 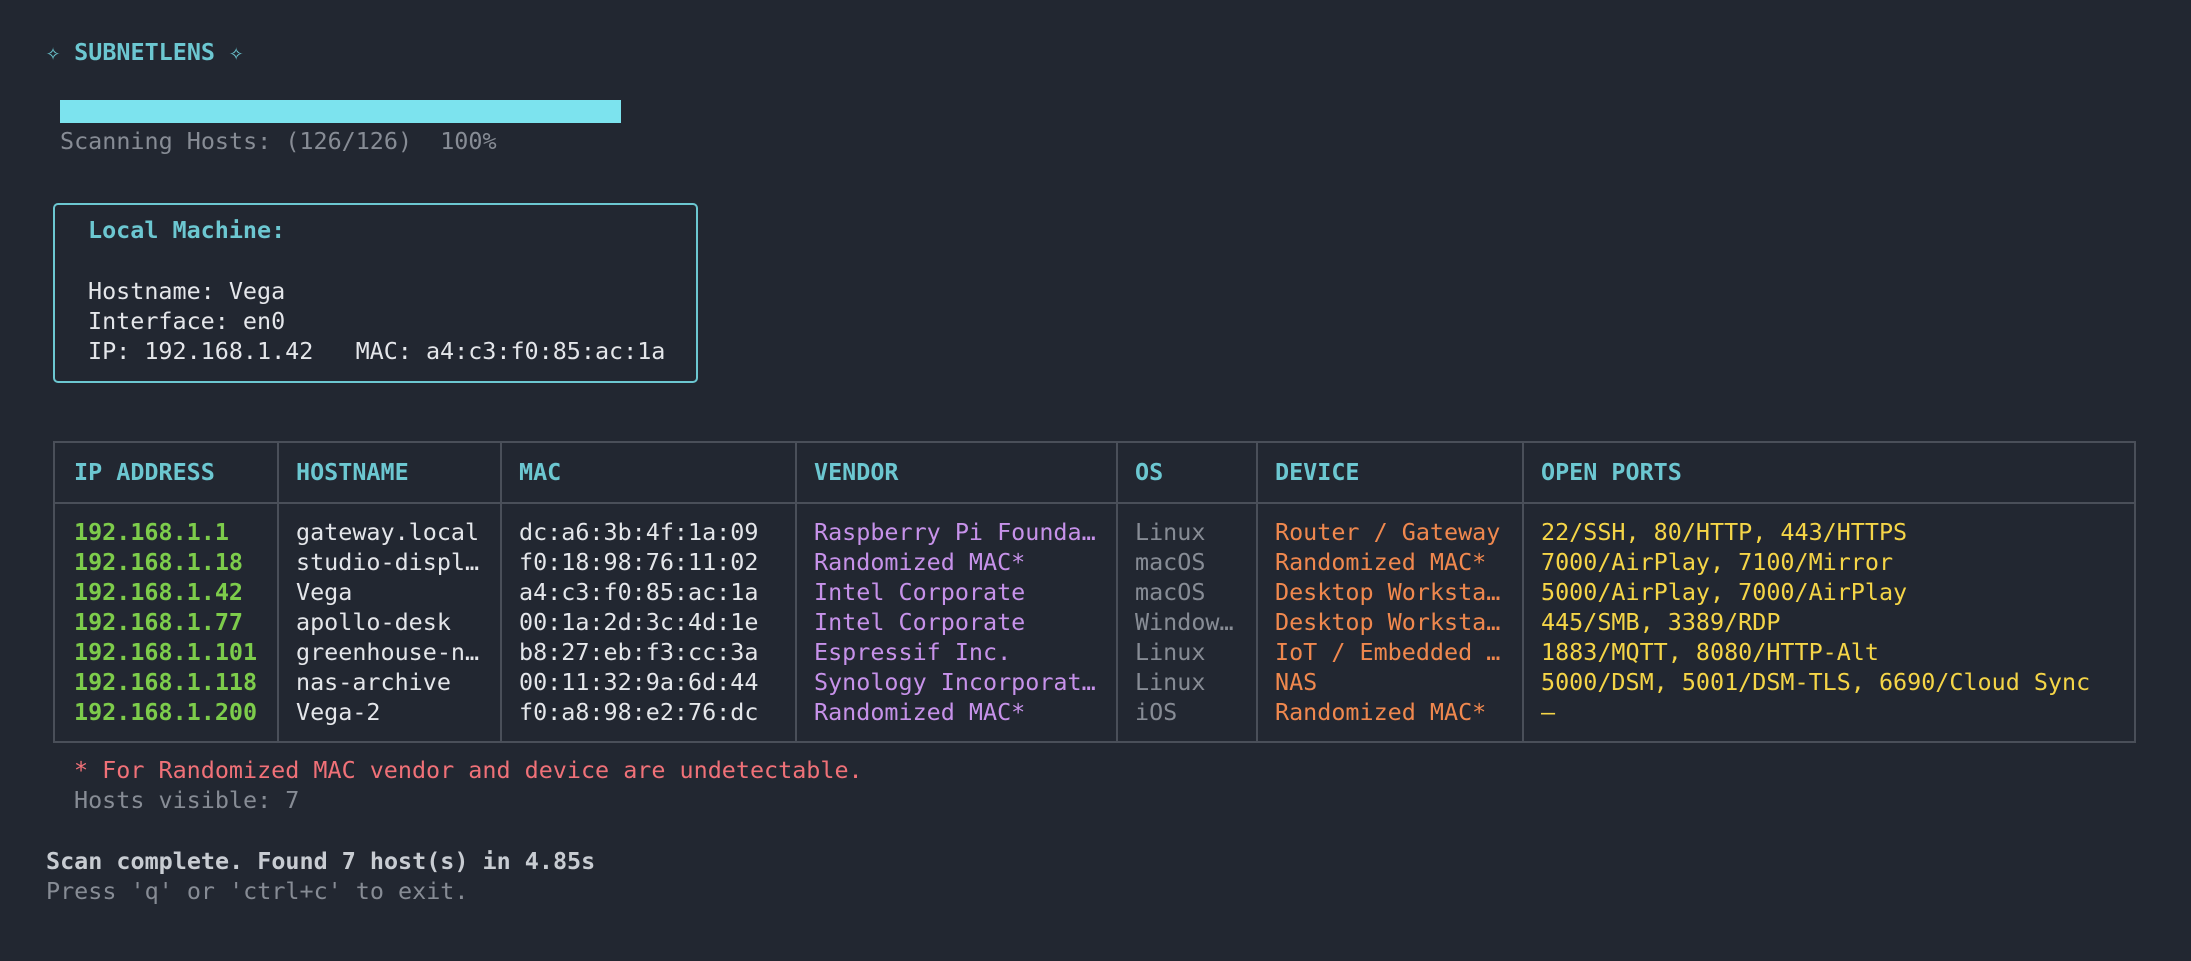 What do you see at coordinates (187, 800) in the screenshot?
I see `hosts-visible: Hosts visible: 7` at bounding box center [187, 800].